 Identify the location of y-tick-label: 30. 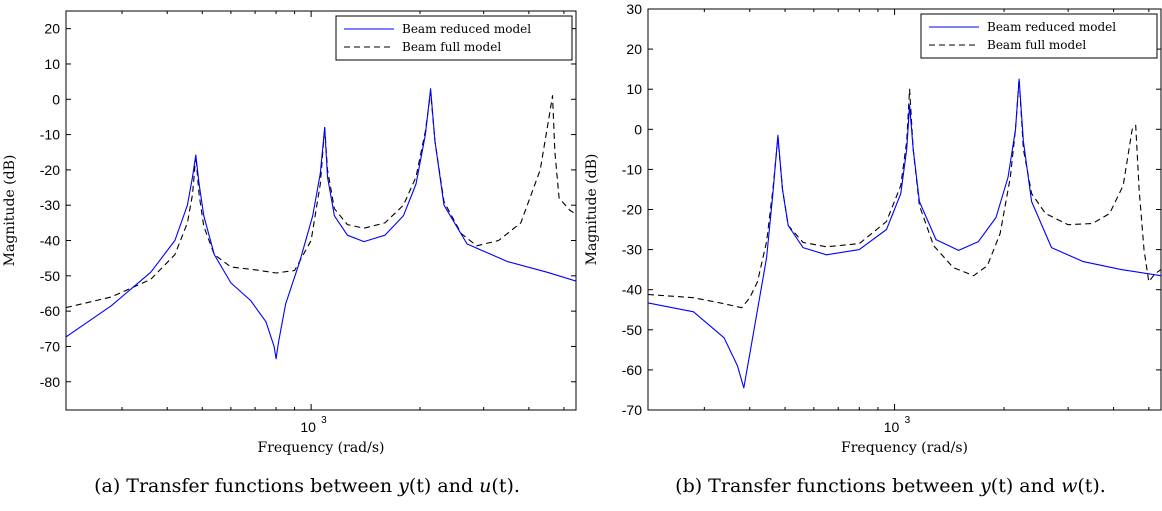
(634, 9).